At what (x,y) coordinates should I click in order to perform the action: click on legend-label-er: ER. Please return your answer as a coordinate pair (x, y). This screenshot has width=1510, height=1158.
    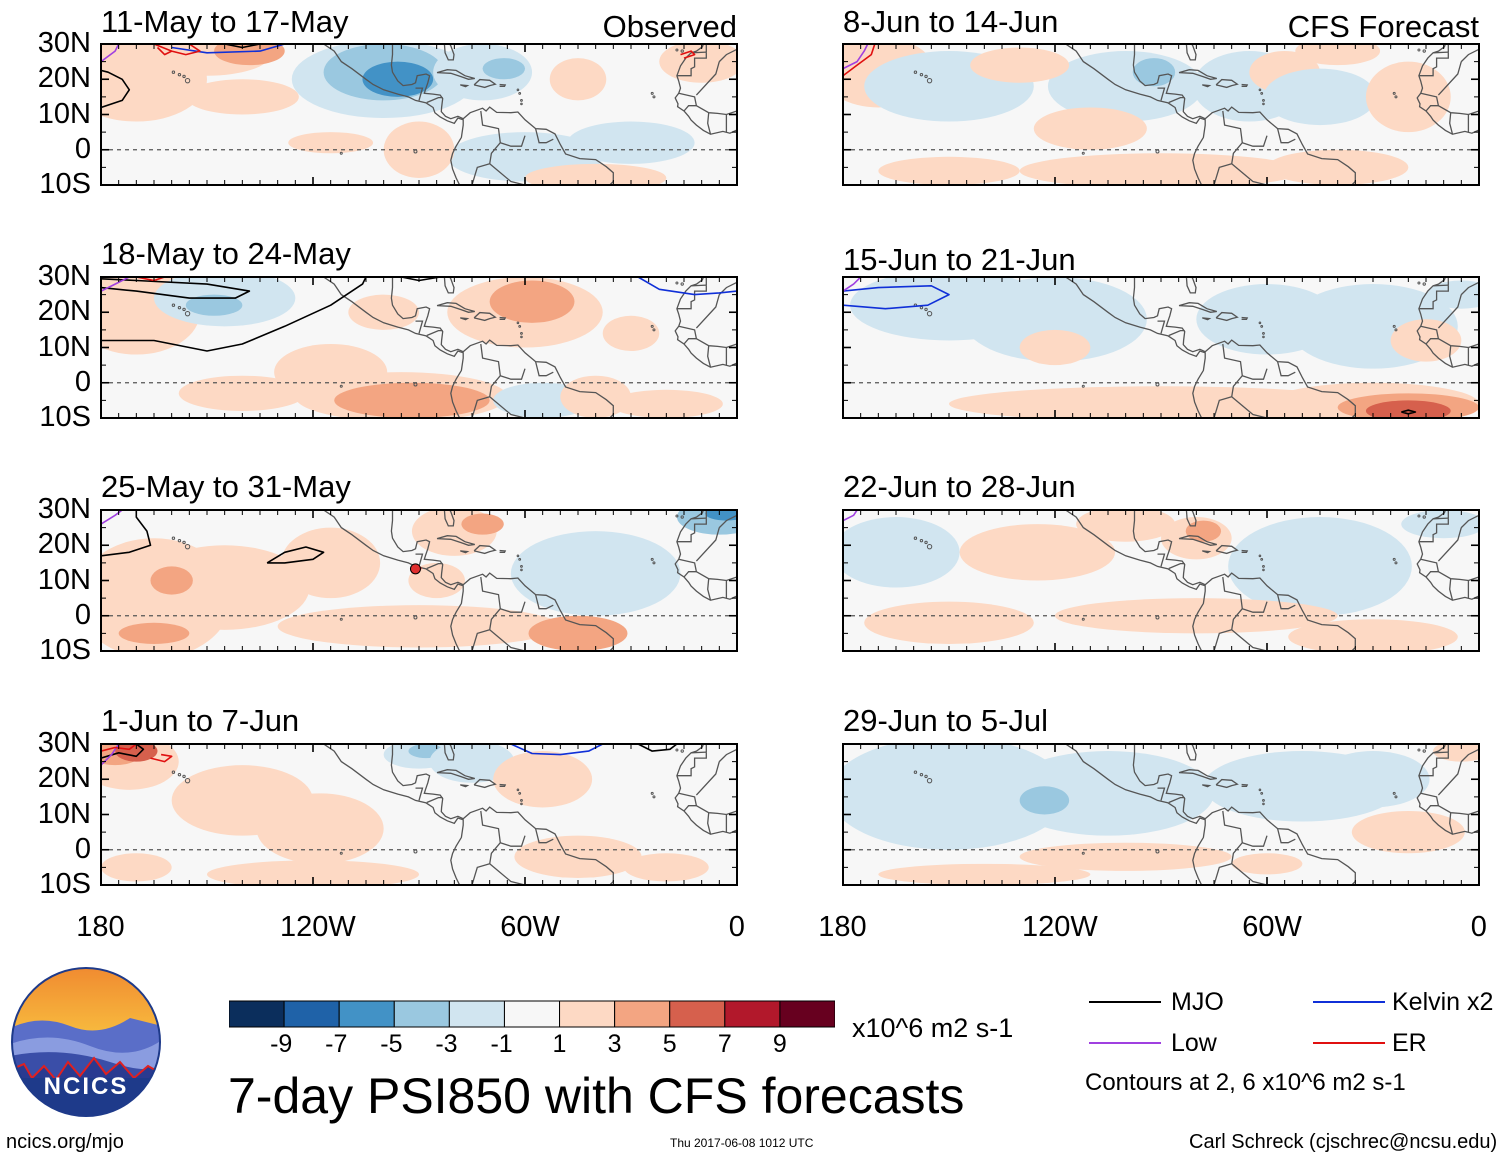
    Looking at the image, I should click on (1409, 1043).